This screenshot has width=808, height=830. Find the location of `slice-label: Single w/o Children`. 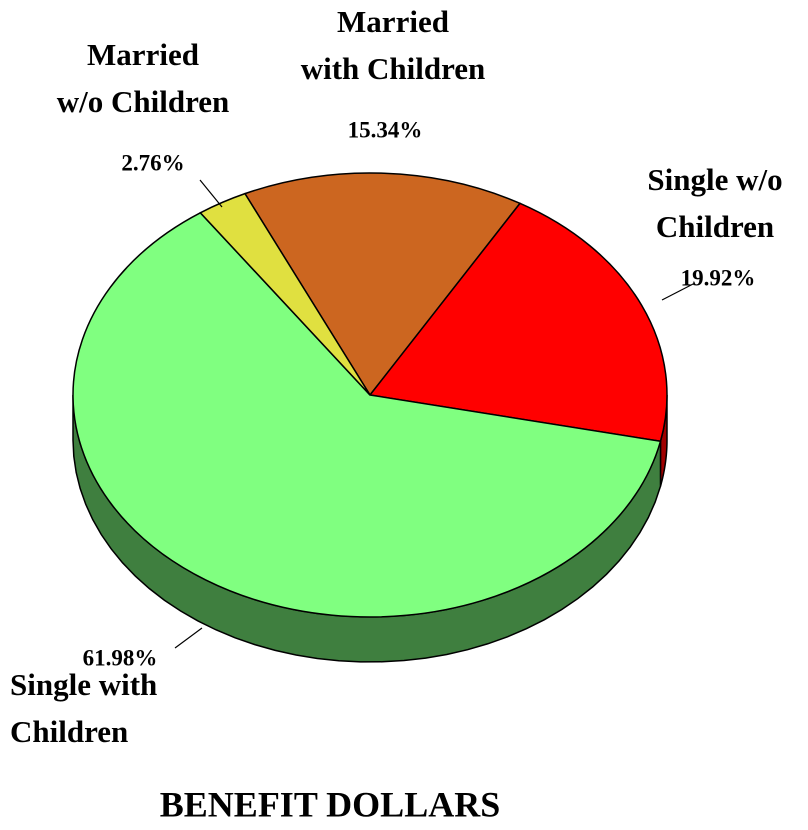

slice-label: Single w/o Children is located at coordinates (714, 203).